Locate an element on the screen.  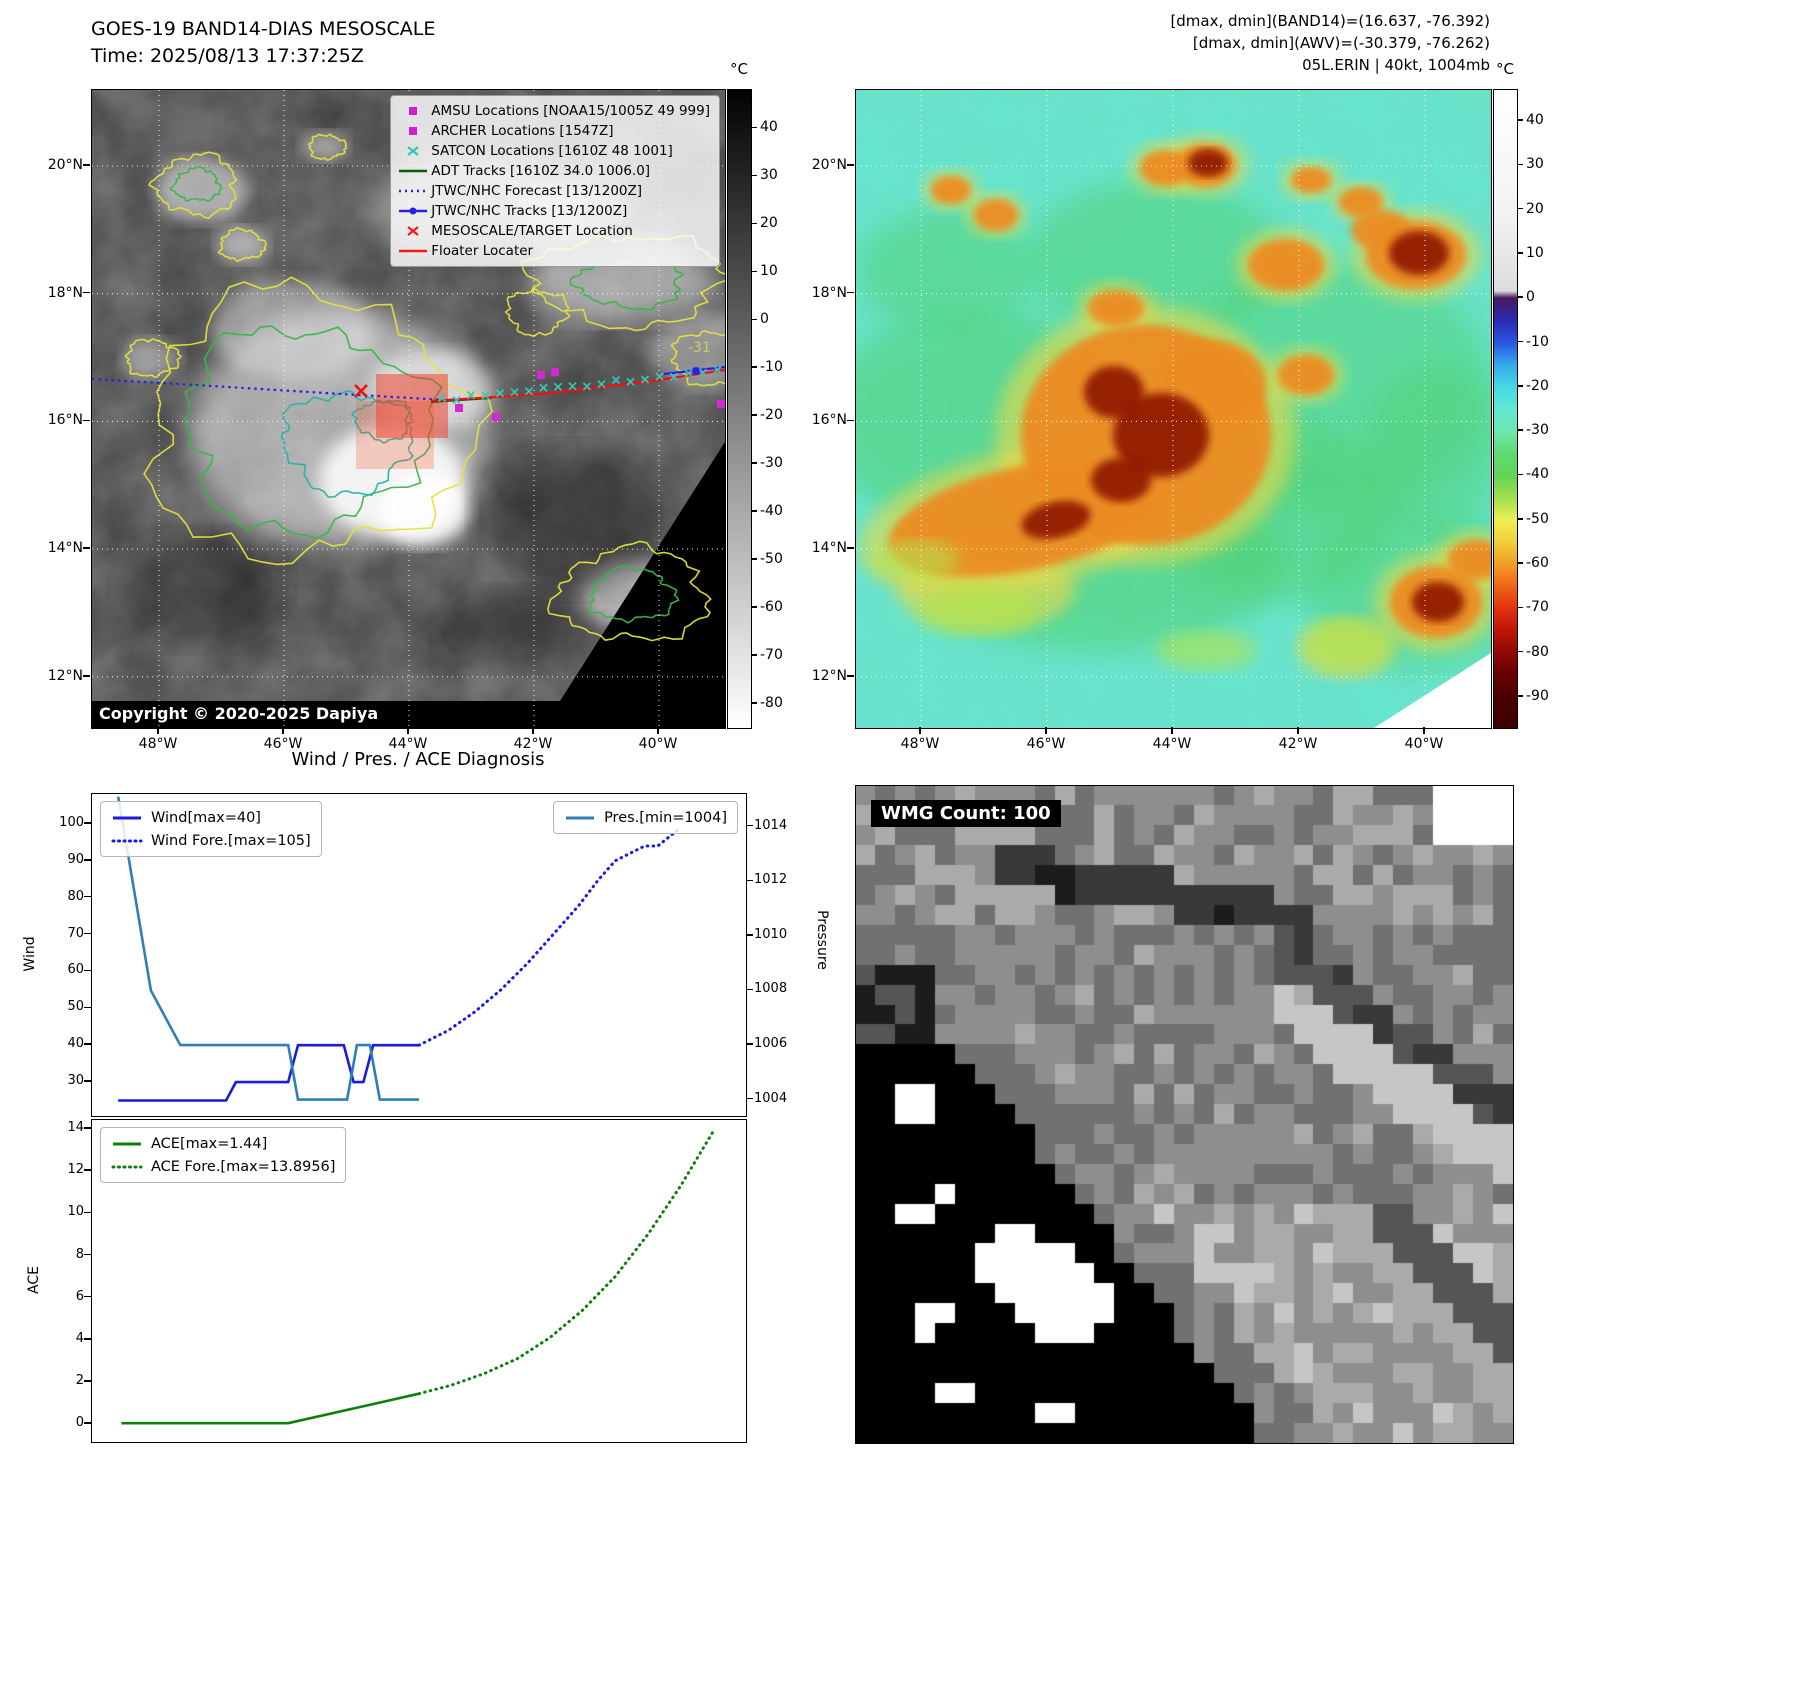
ace-chart: ACE[max=1.44] ACE Fore.[max=13.8956] is located at coordinates (419, 1281).